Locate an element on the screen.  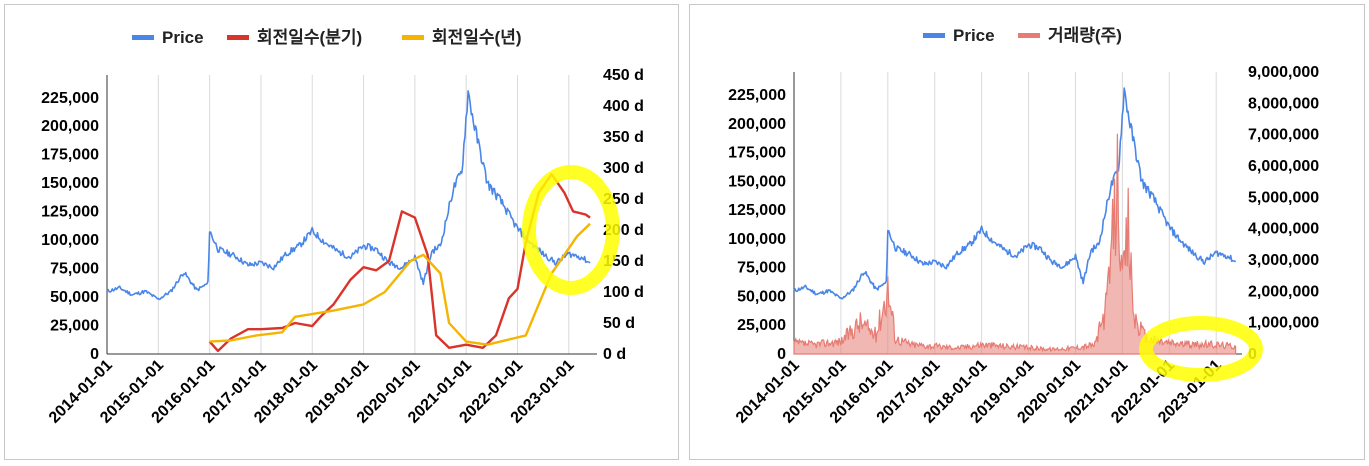
y-right-tick-label: 350 d is located at coordinates (623, 137).